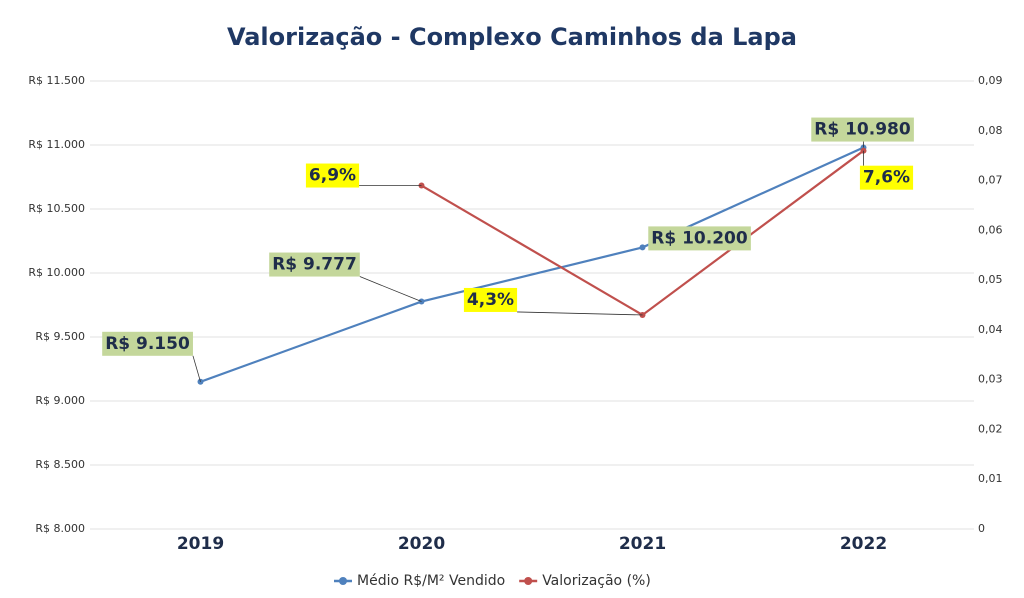 This screenshot has height=598, width=1024. What do you see at coordinates (56, 80) in the screenshot?
I see `y-tick-label: R$ 11.500` at bounding box center [56, 80].